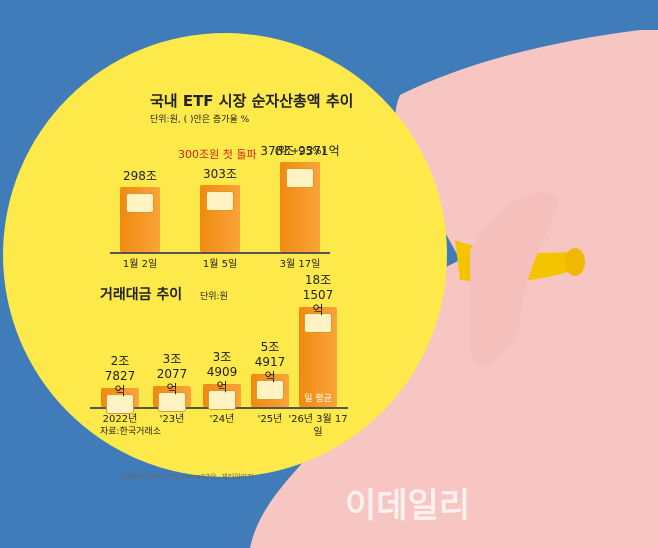  Describe the element at coordinates (200, 120) in the screenshot. I see `subtitle: 단위:원, ( )안은 증가율 %` at that location.